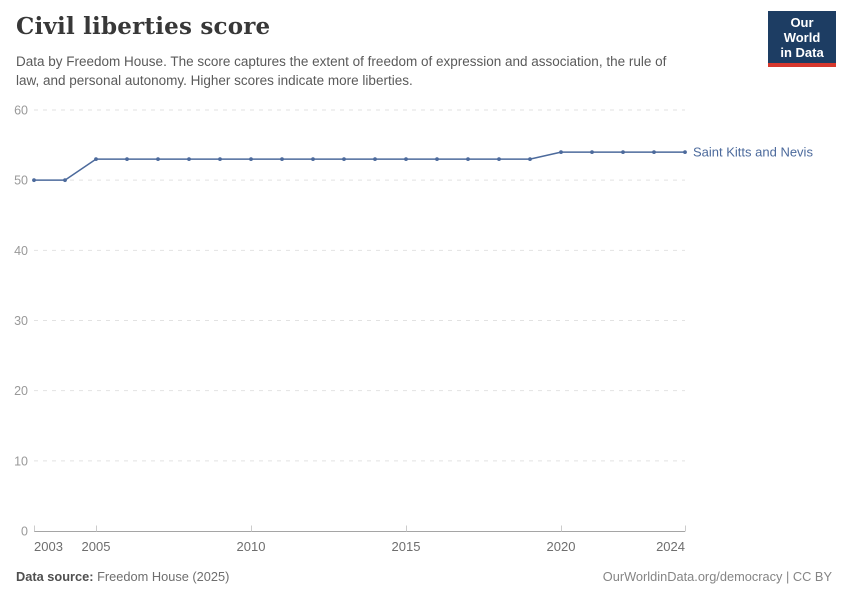  I want to click on data-source-label: Data source:, so click(55, 576).